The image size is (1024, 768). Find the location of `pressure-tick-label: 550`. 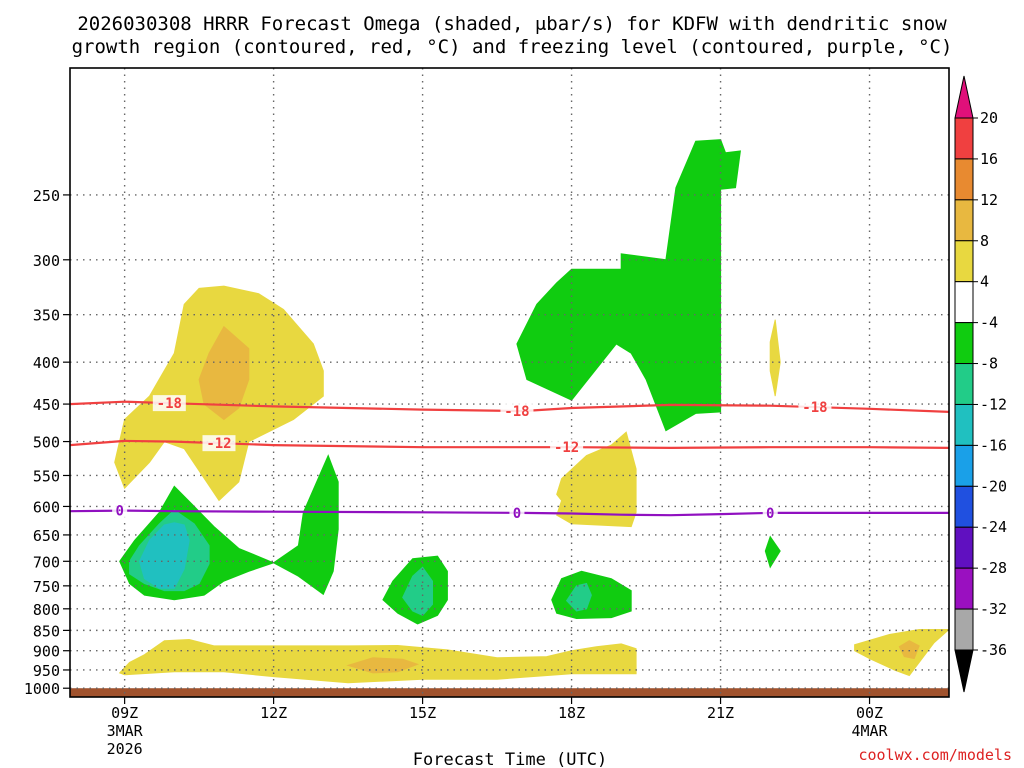

pressure-tick-label: 550 is located at coordinates (46, 476).